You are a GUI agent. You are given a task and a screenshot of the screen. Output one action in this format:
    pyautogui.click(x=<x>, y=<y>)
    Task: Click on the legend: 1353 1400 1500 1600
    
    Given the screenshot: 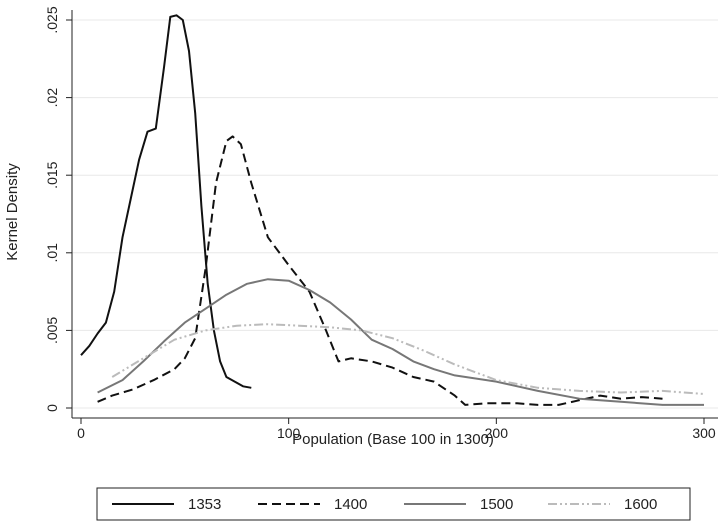 What is the action you would take?
    pyautogui.click(x=393, y=504)
    